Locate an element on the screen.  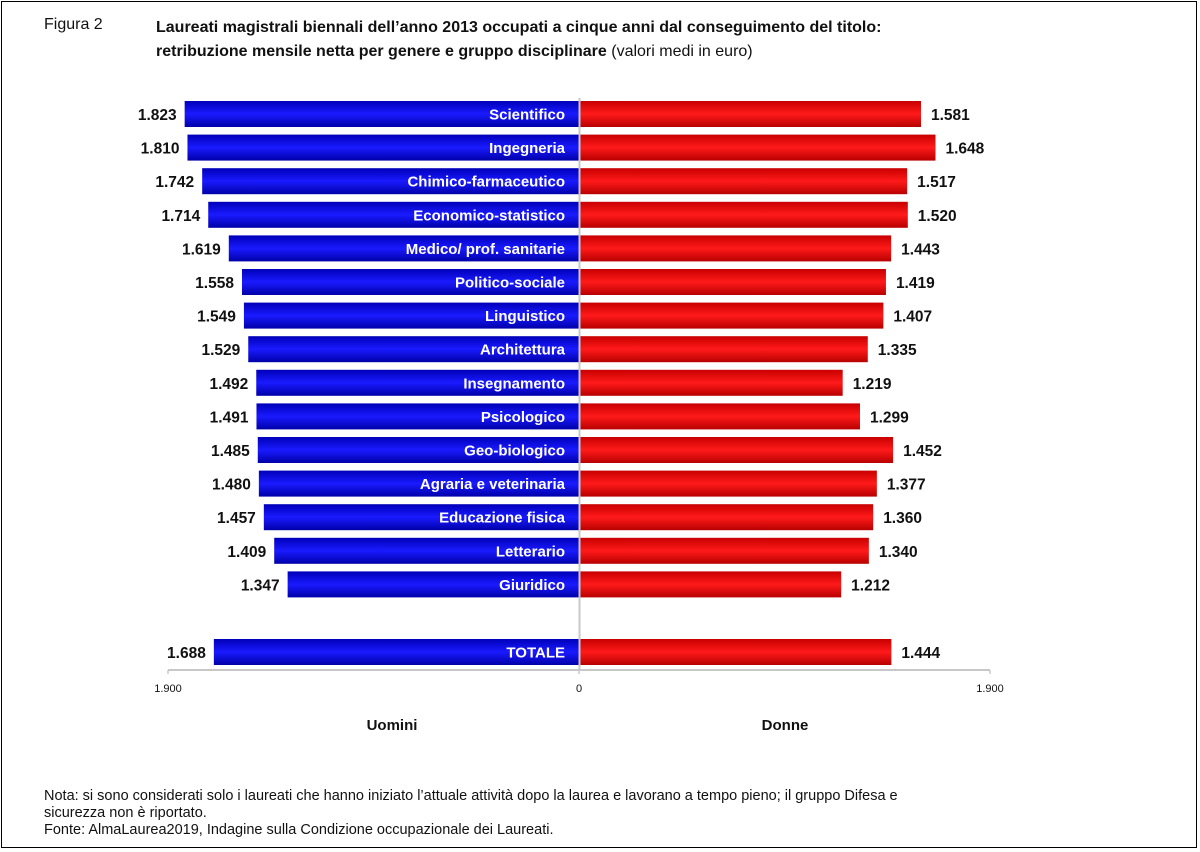
value-label-uomini: 1.823 is located at coordinates (157, 115).